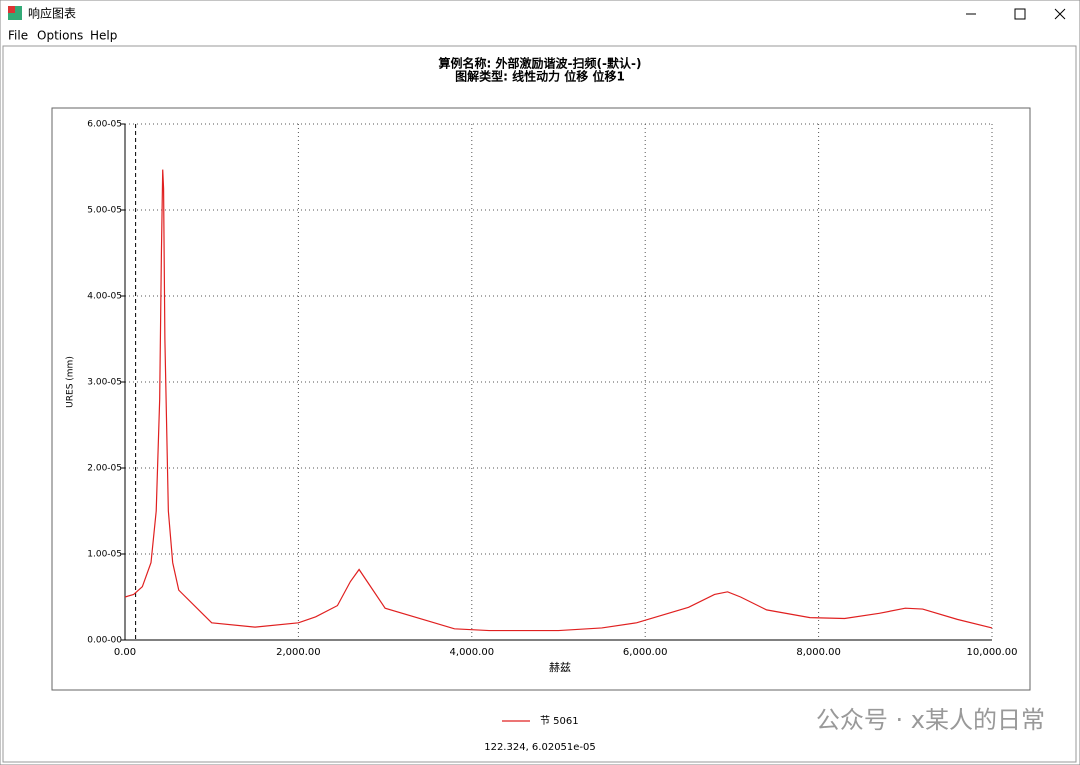  What do you see at coordinates (560, 667) in the screenshot?
I see `x-axis-label: 赫兹` at bounding box center [560, 667].